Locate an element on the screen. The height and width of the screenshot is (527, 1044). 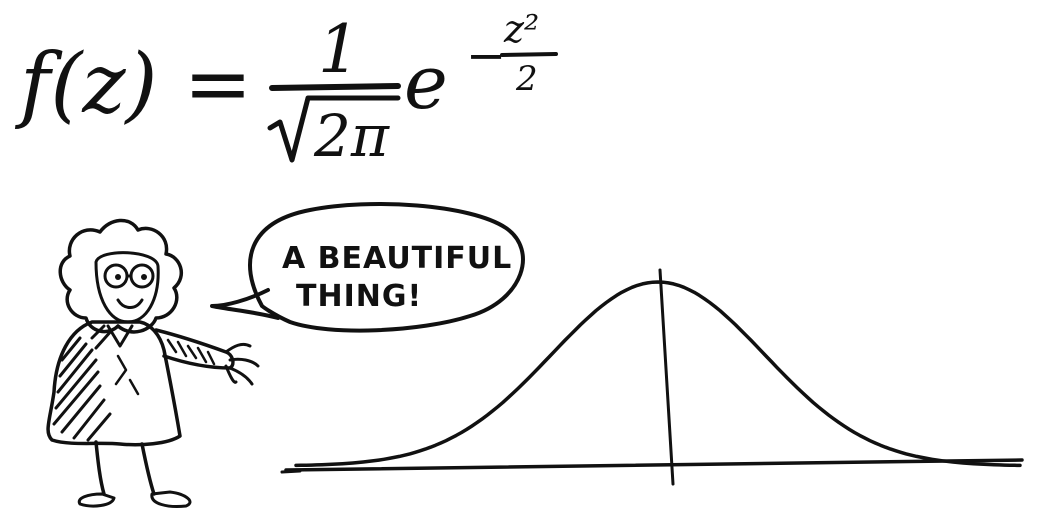
speech-bubble-tail is located at coordinates (245, 304).